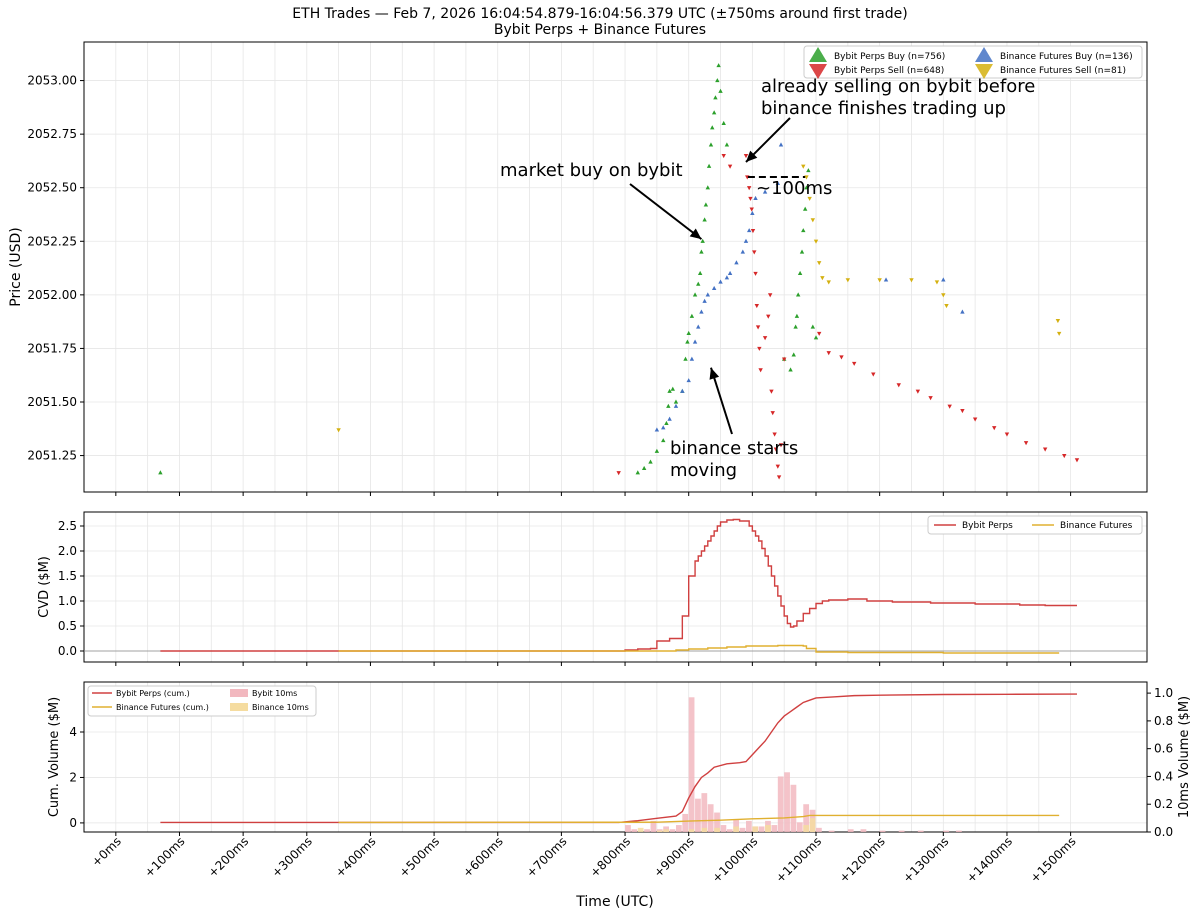  I want to click on x-tick-label: +900ms, so click(674, 857).